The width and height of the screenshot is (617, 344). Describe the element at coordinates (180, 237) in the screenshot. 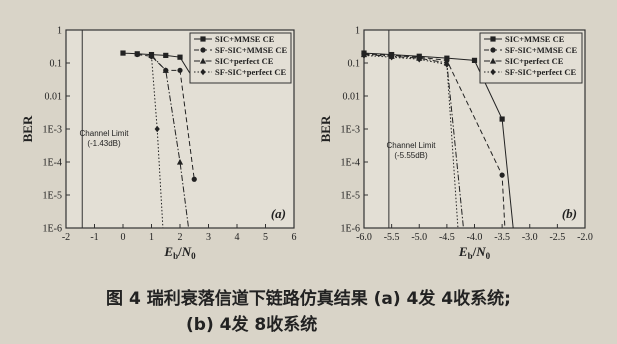

I see `x-tick-label: 2` at that location.